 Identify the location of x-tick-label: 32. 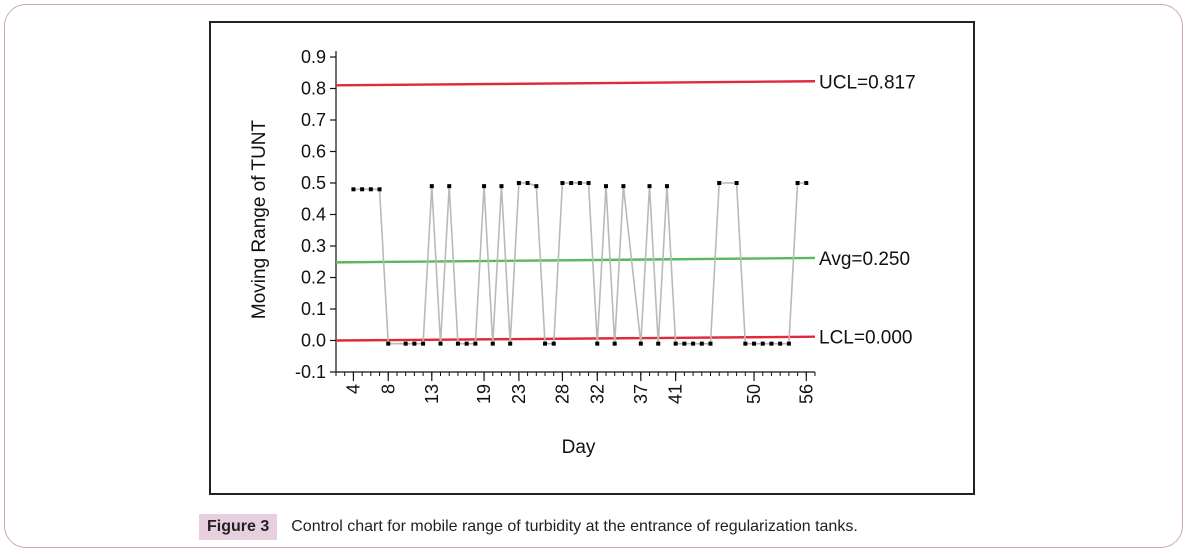
(597, 394).